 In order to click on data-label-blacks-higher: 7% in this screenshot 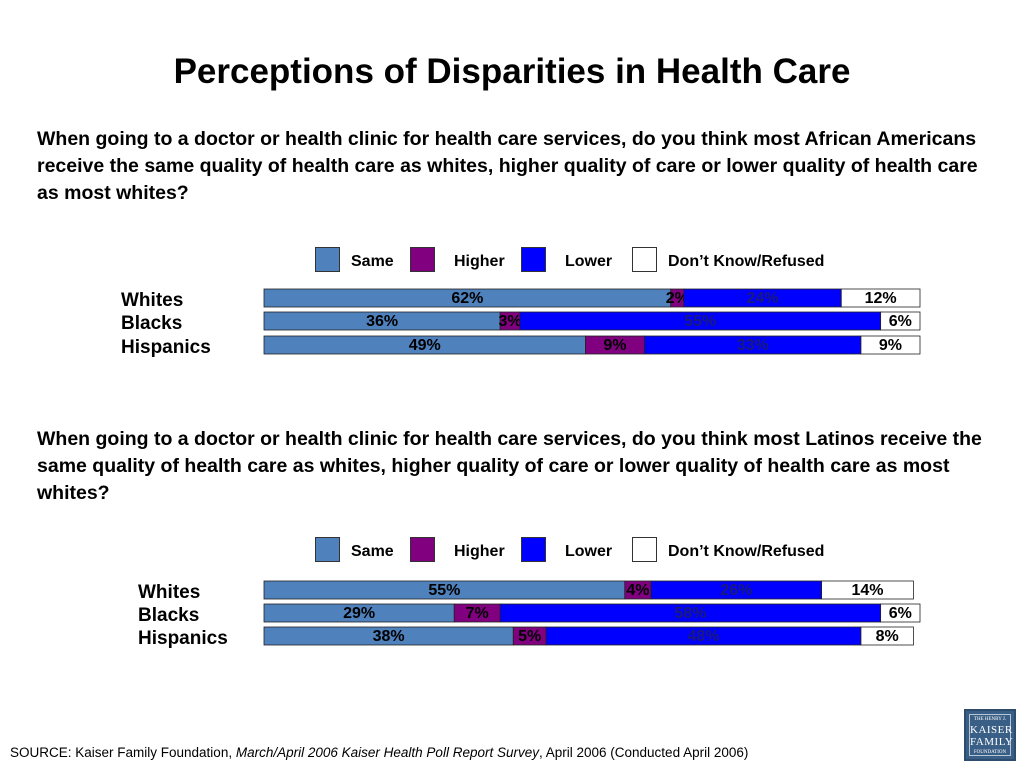, I will do `click(477, 613)`.